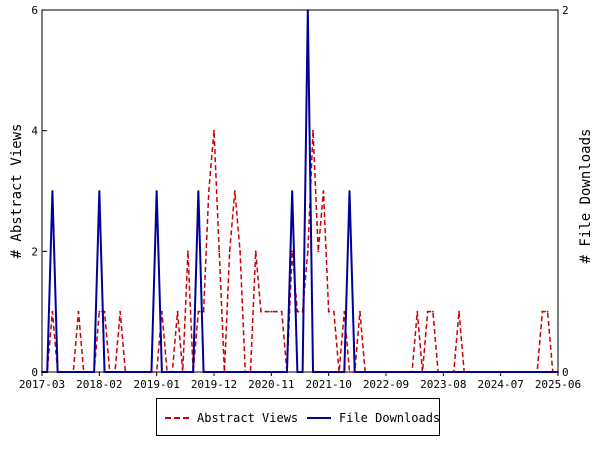 The image size is (600, 450). I want to click on x-axis-tick-label: 2019-12, so click(214, 384).